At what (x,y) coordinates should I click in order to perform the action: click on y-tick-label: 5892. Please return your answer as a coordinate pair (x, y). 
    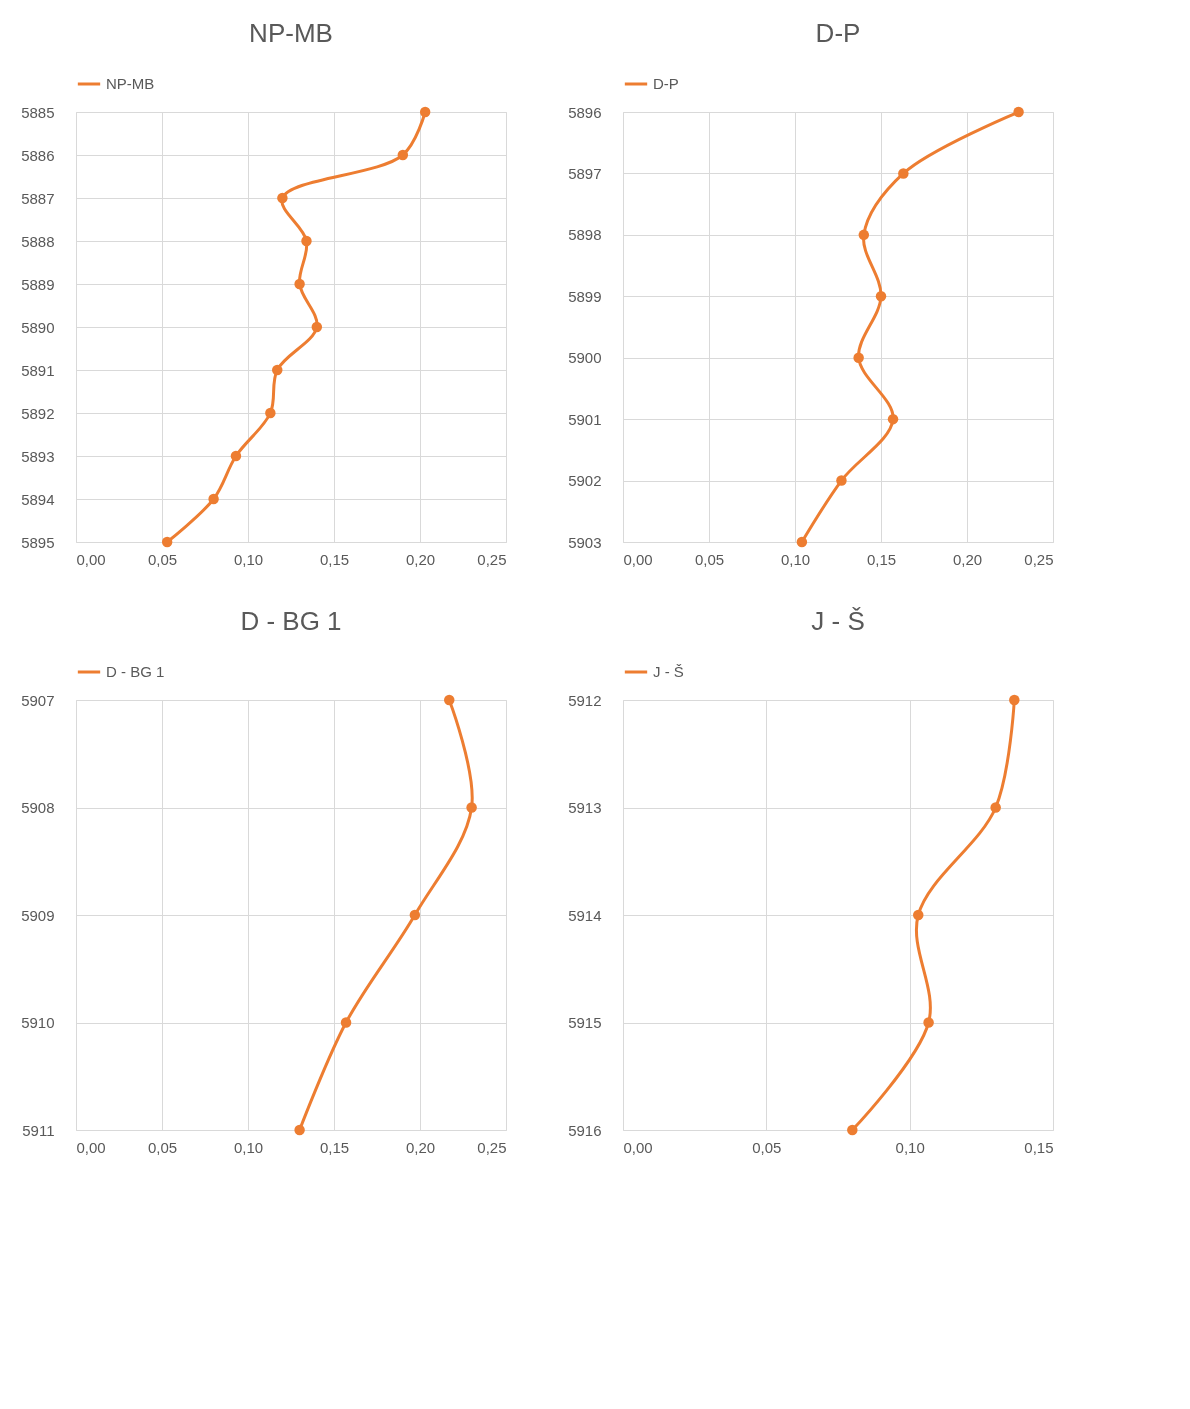
    Looking at the image, I should click on (38, 413).